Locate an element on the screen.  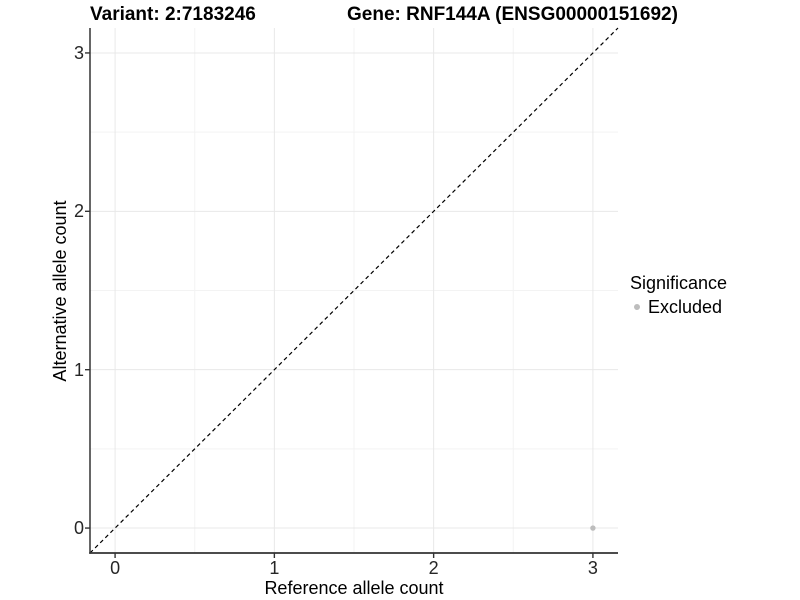
legend-title: Significance is located at coordinates (679, 283).